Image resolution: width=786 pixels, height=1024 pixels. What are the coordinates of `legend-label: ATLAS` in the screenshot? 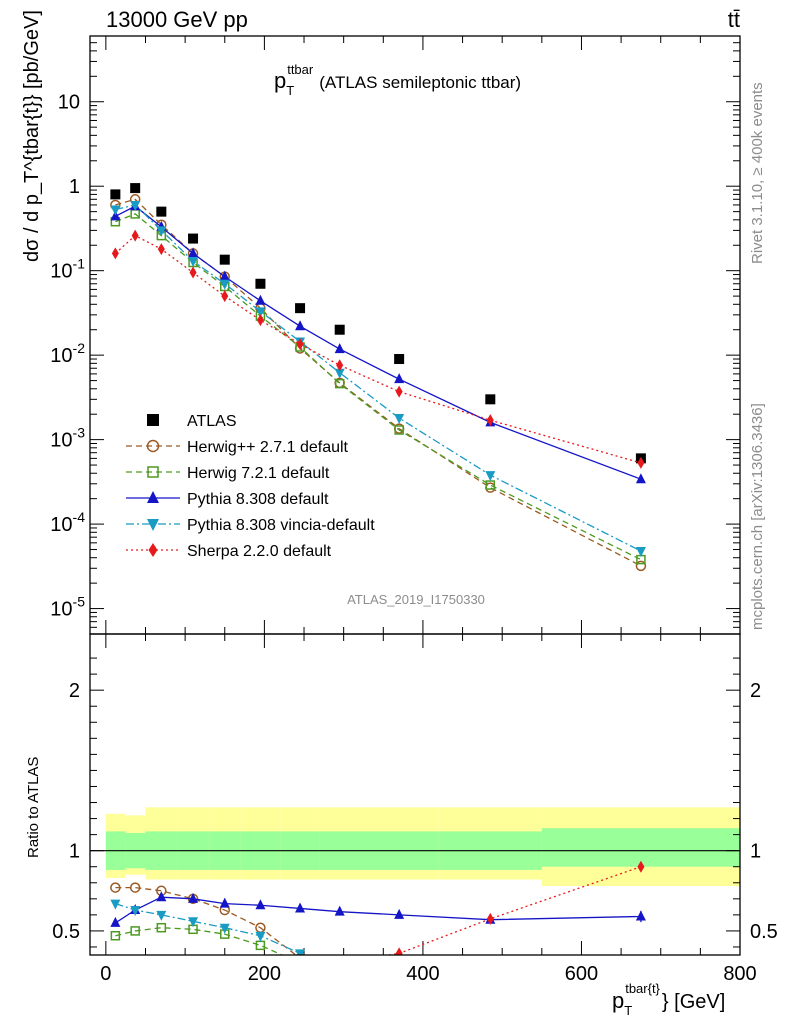 It's located at (212, 421).